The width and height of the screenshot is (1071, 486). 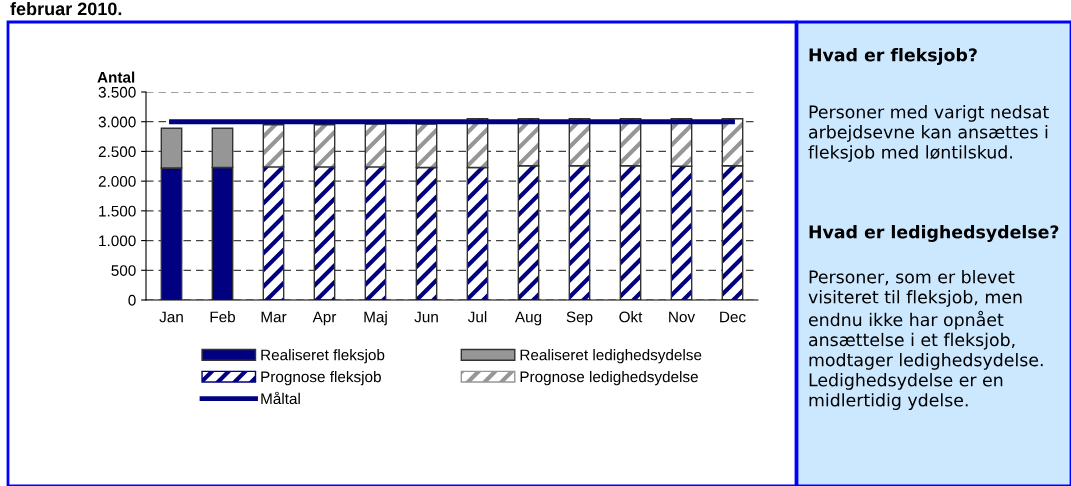 I want to click on y-tick-label: 2.000, so click(x=117, y=181).